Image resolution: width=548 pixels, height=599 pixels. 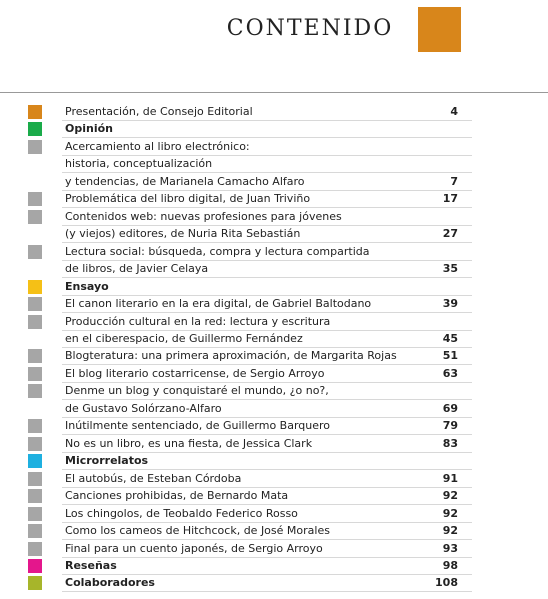 I want to click on page-number: 51, so click(x=450, y=356).